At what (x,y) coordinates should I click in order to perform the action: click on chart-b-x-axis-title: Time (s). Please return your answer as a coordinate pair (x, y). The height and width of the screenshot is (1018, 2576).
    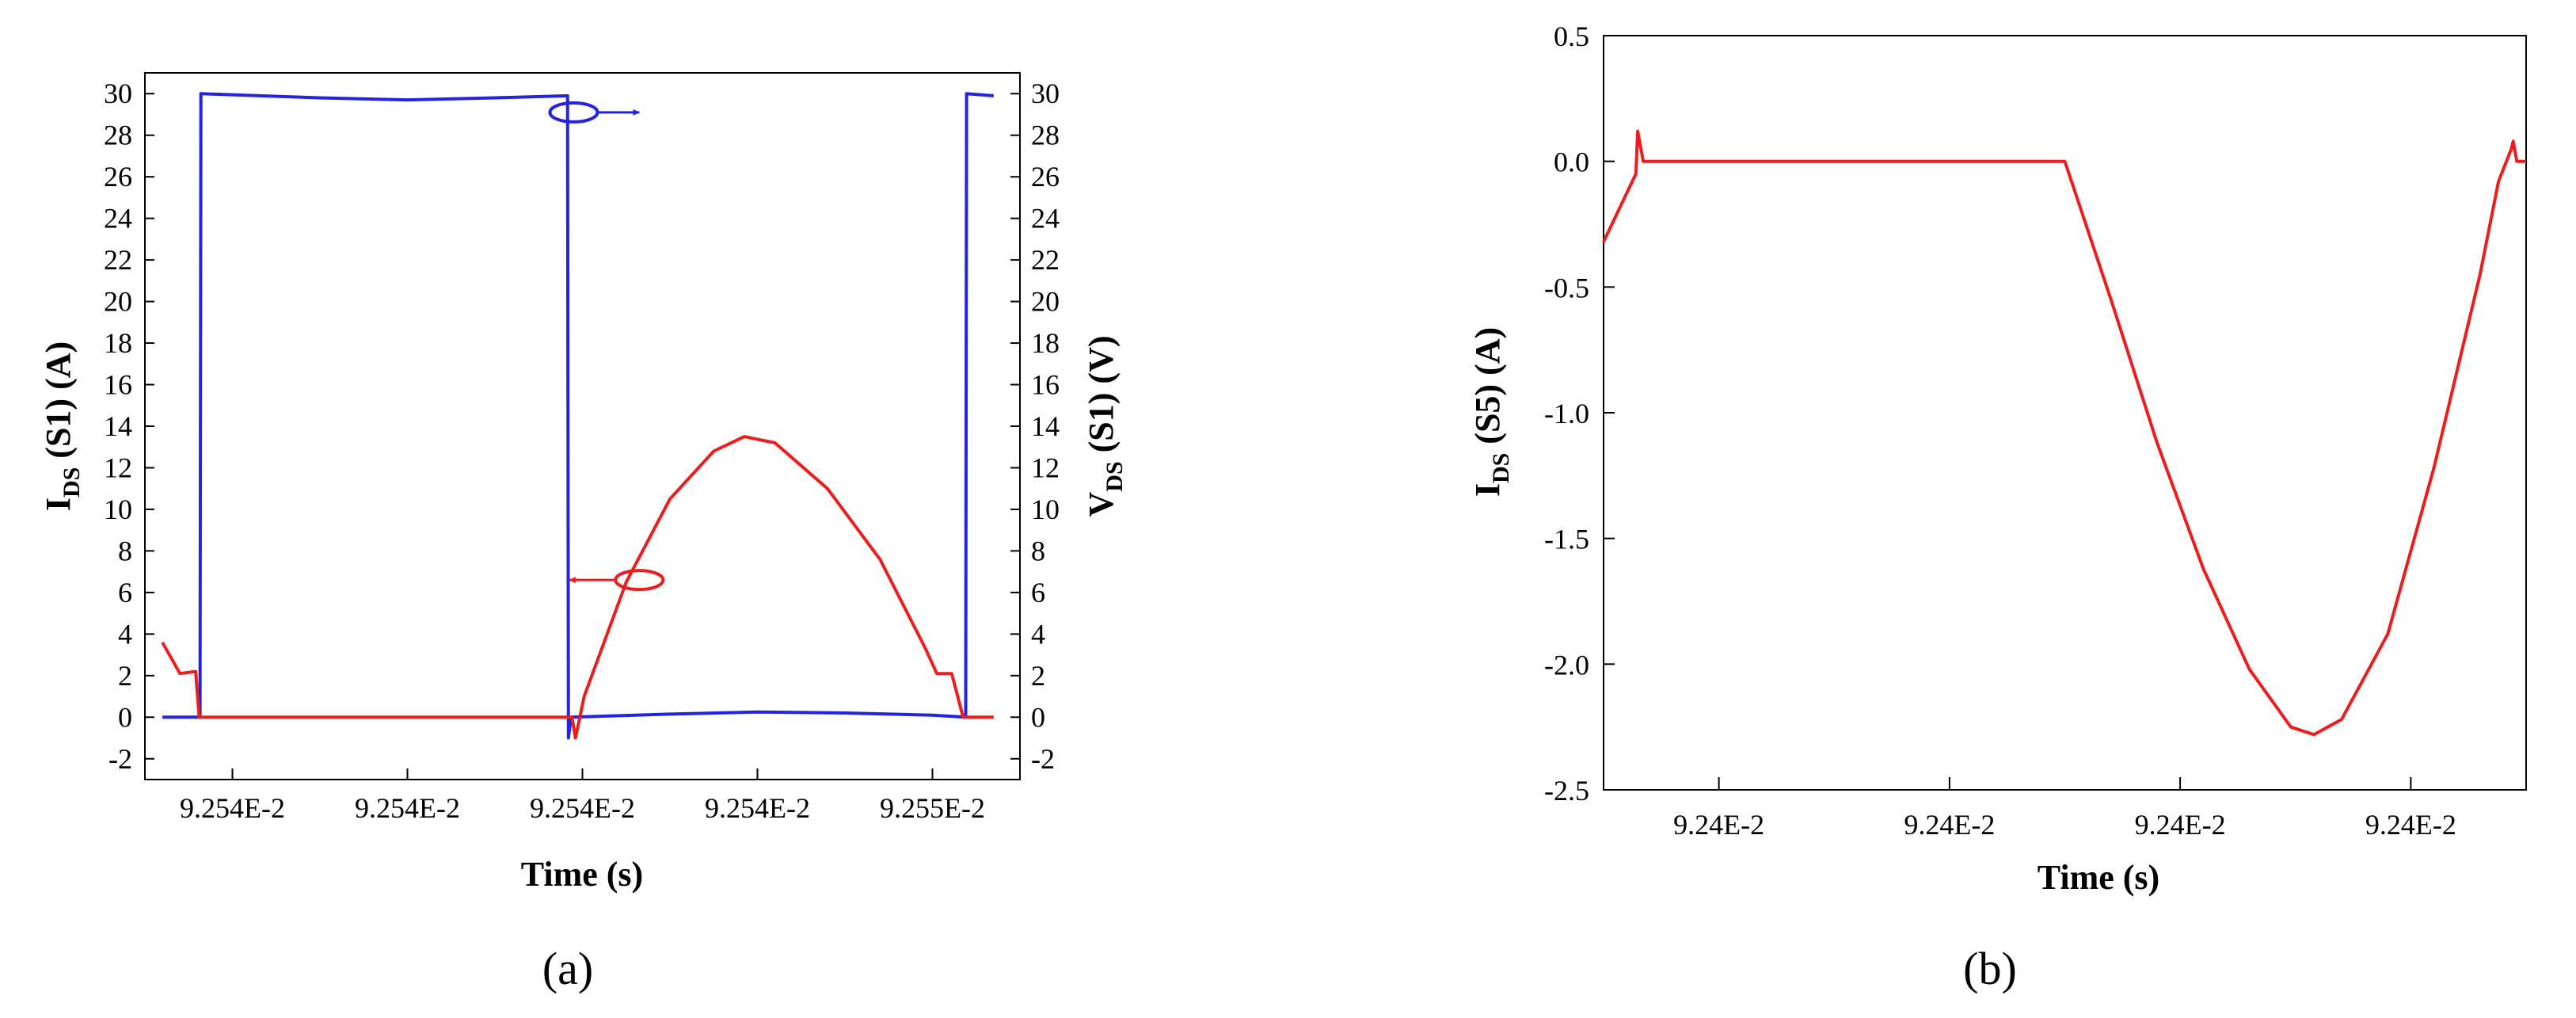
    Looking at the image, I should click on (2098, 877).